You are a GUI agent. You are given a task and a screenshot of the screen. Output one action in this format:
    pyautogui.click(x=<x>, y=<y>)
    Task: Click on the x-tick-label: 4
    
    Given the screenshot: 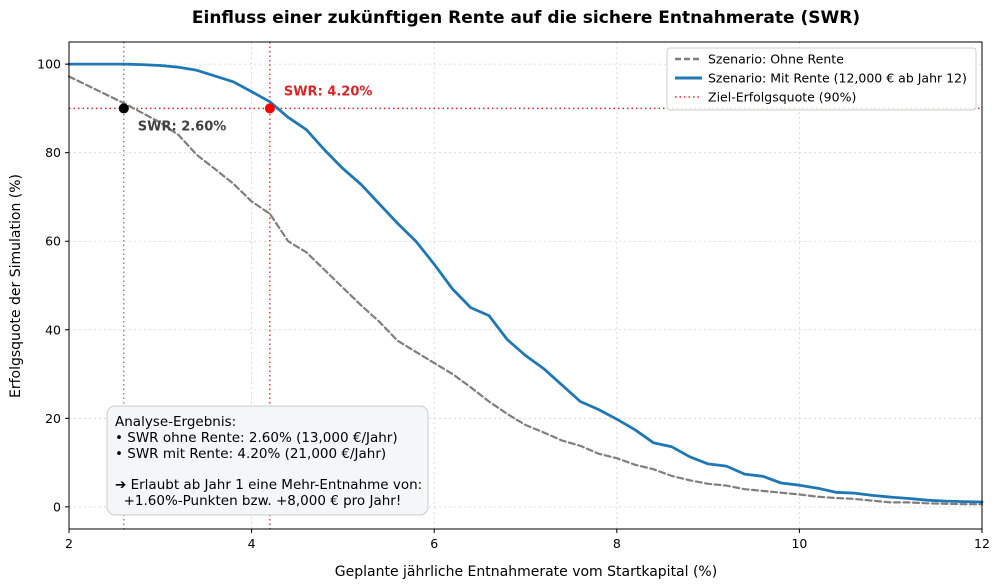 What is the action you would take?
    pyautogui.click(x=252, y=543)
    